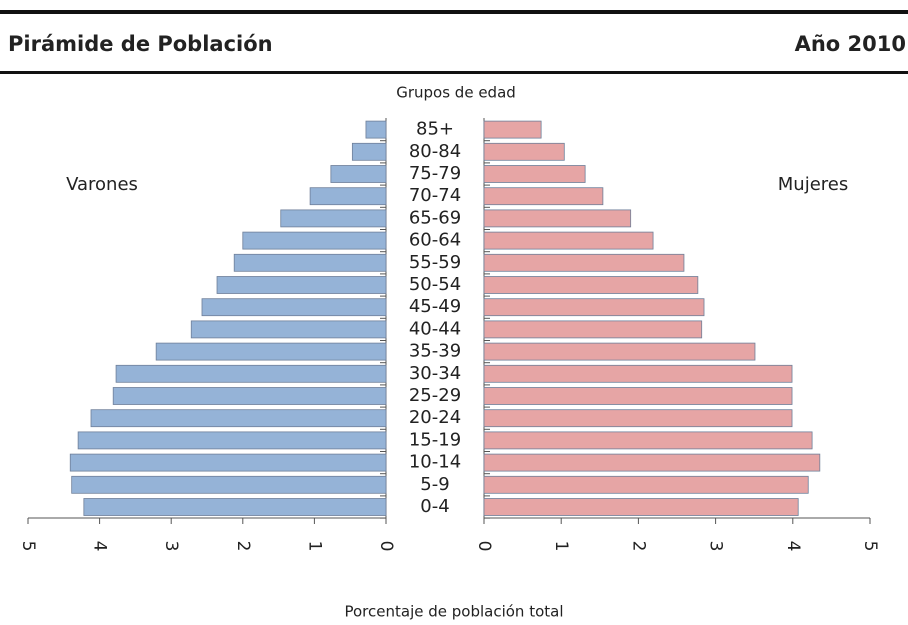 The width and height of the screenshot is (908, 625). I want to click on category-label: 75-79, so click(435, 173).